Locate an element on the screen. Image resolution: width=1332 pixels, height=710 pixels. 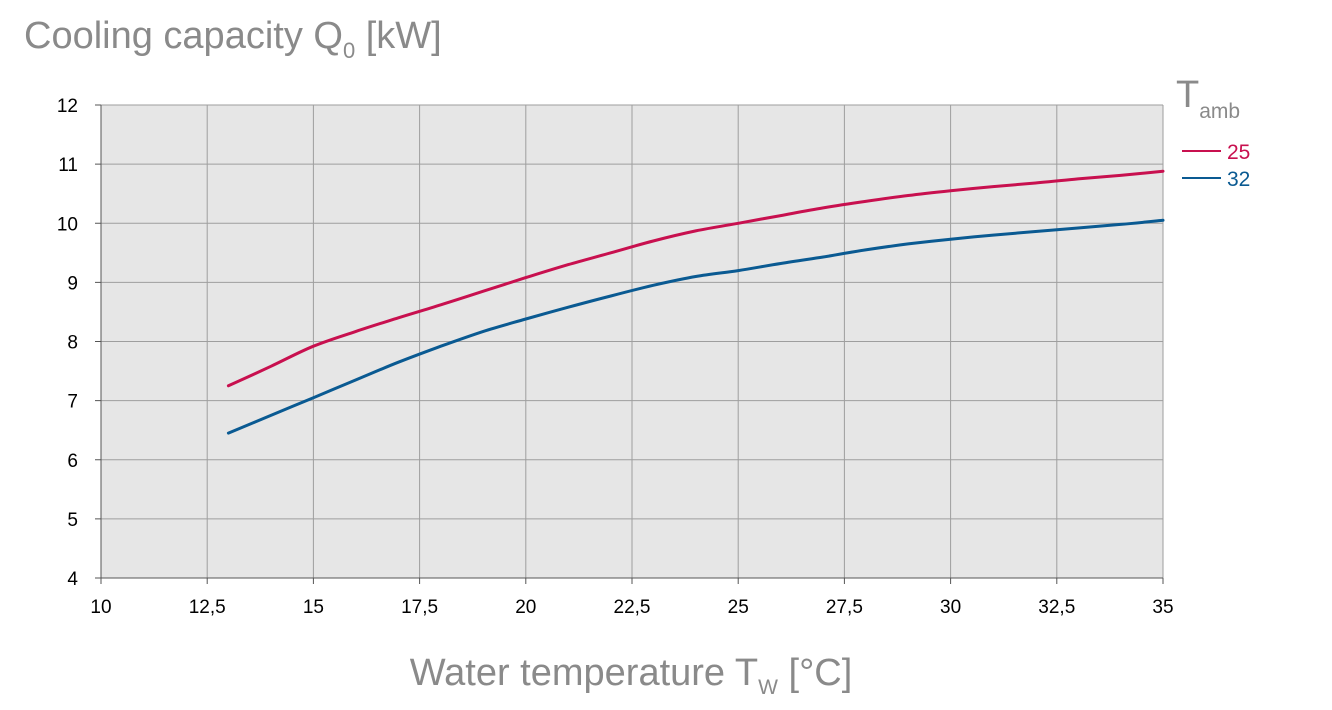
y-tick-label: 6 is located at coordinates (72, 461).